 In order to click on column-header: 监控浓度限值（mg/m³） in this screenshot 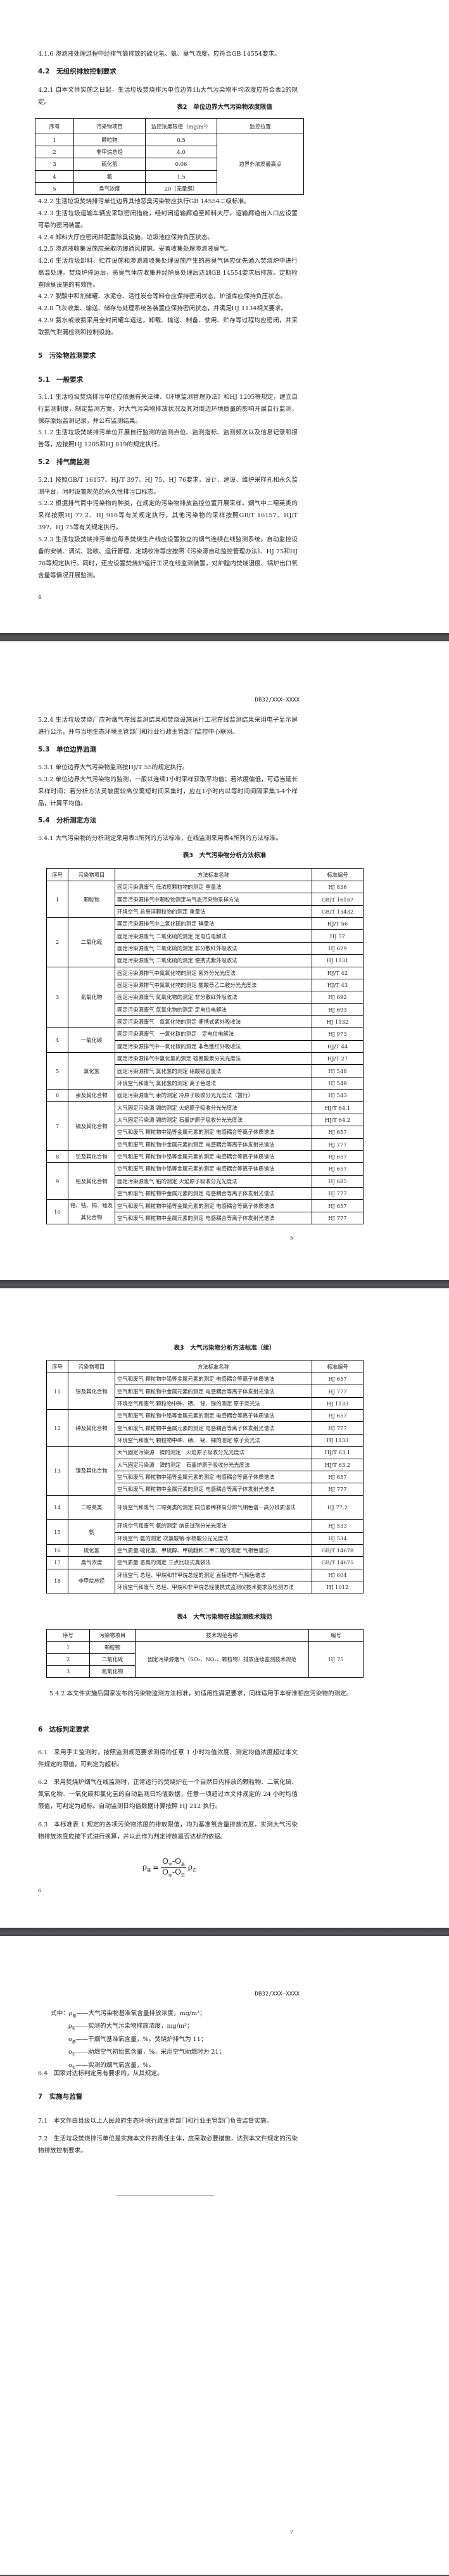, I will do `click(181, 126)`.